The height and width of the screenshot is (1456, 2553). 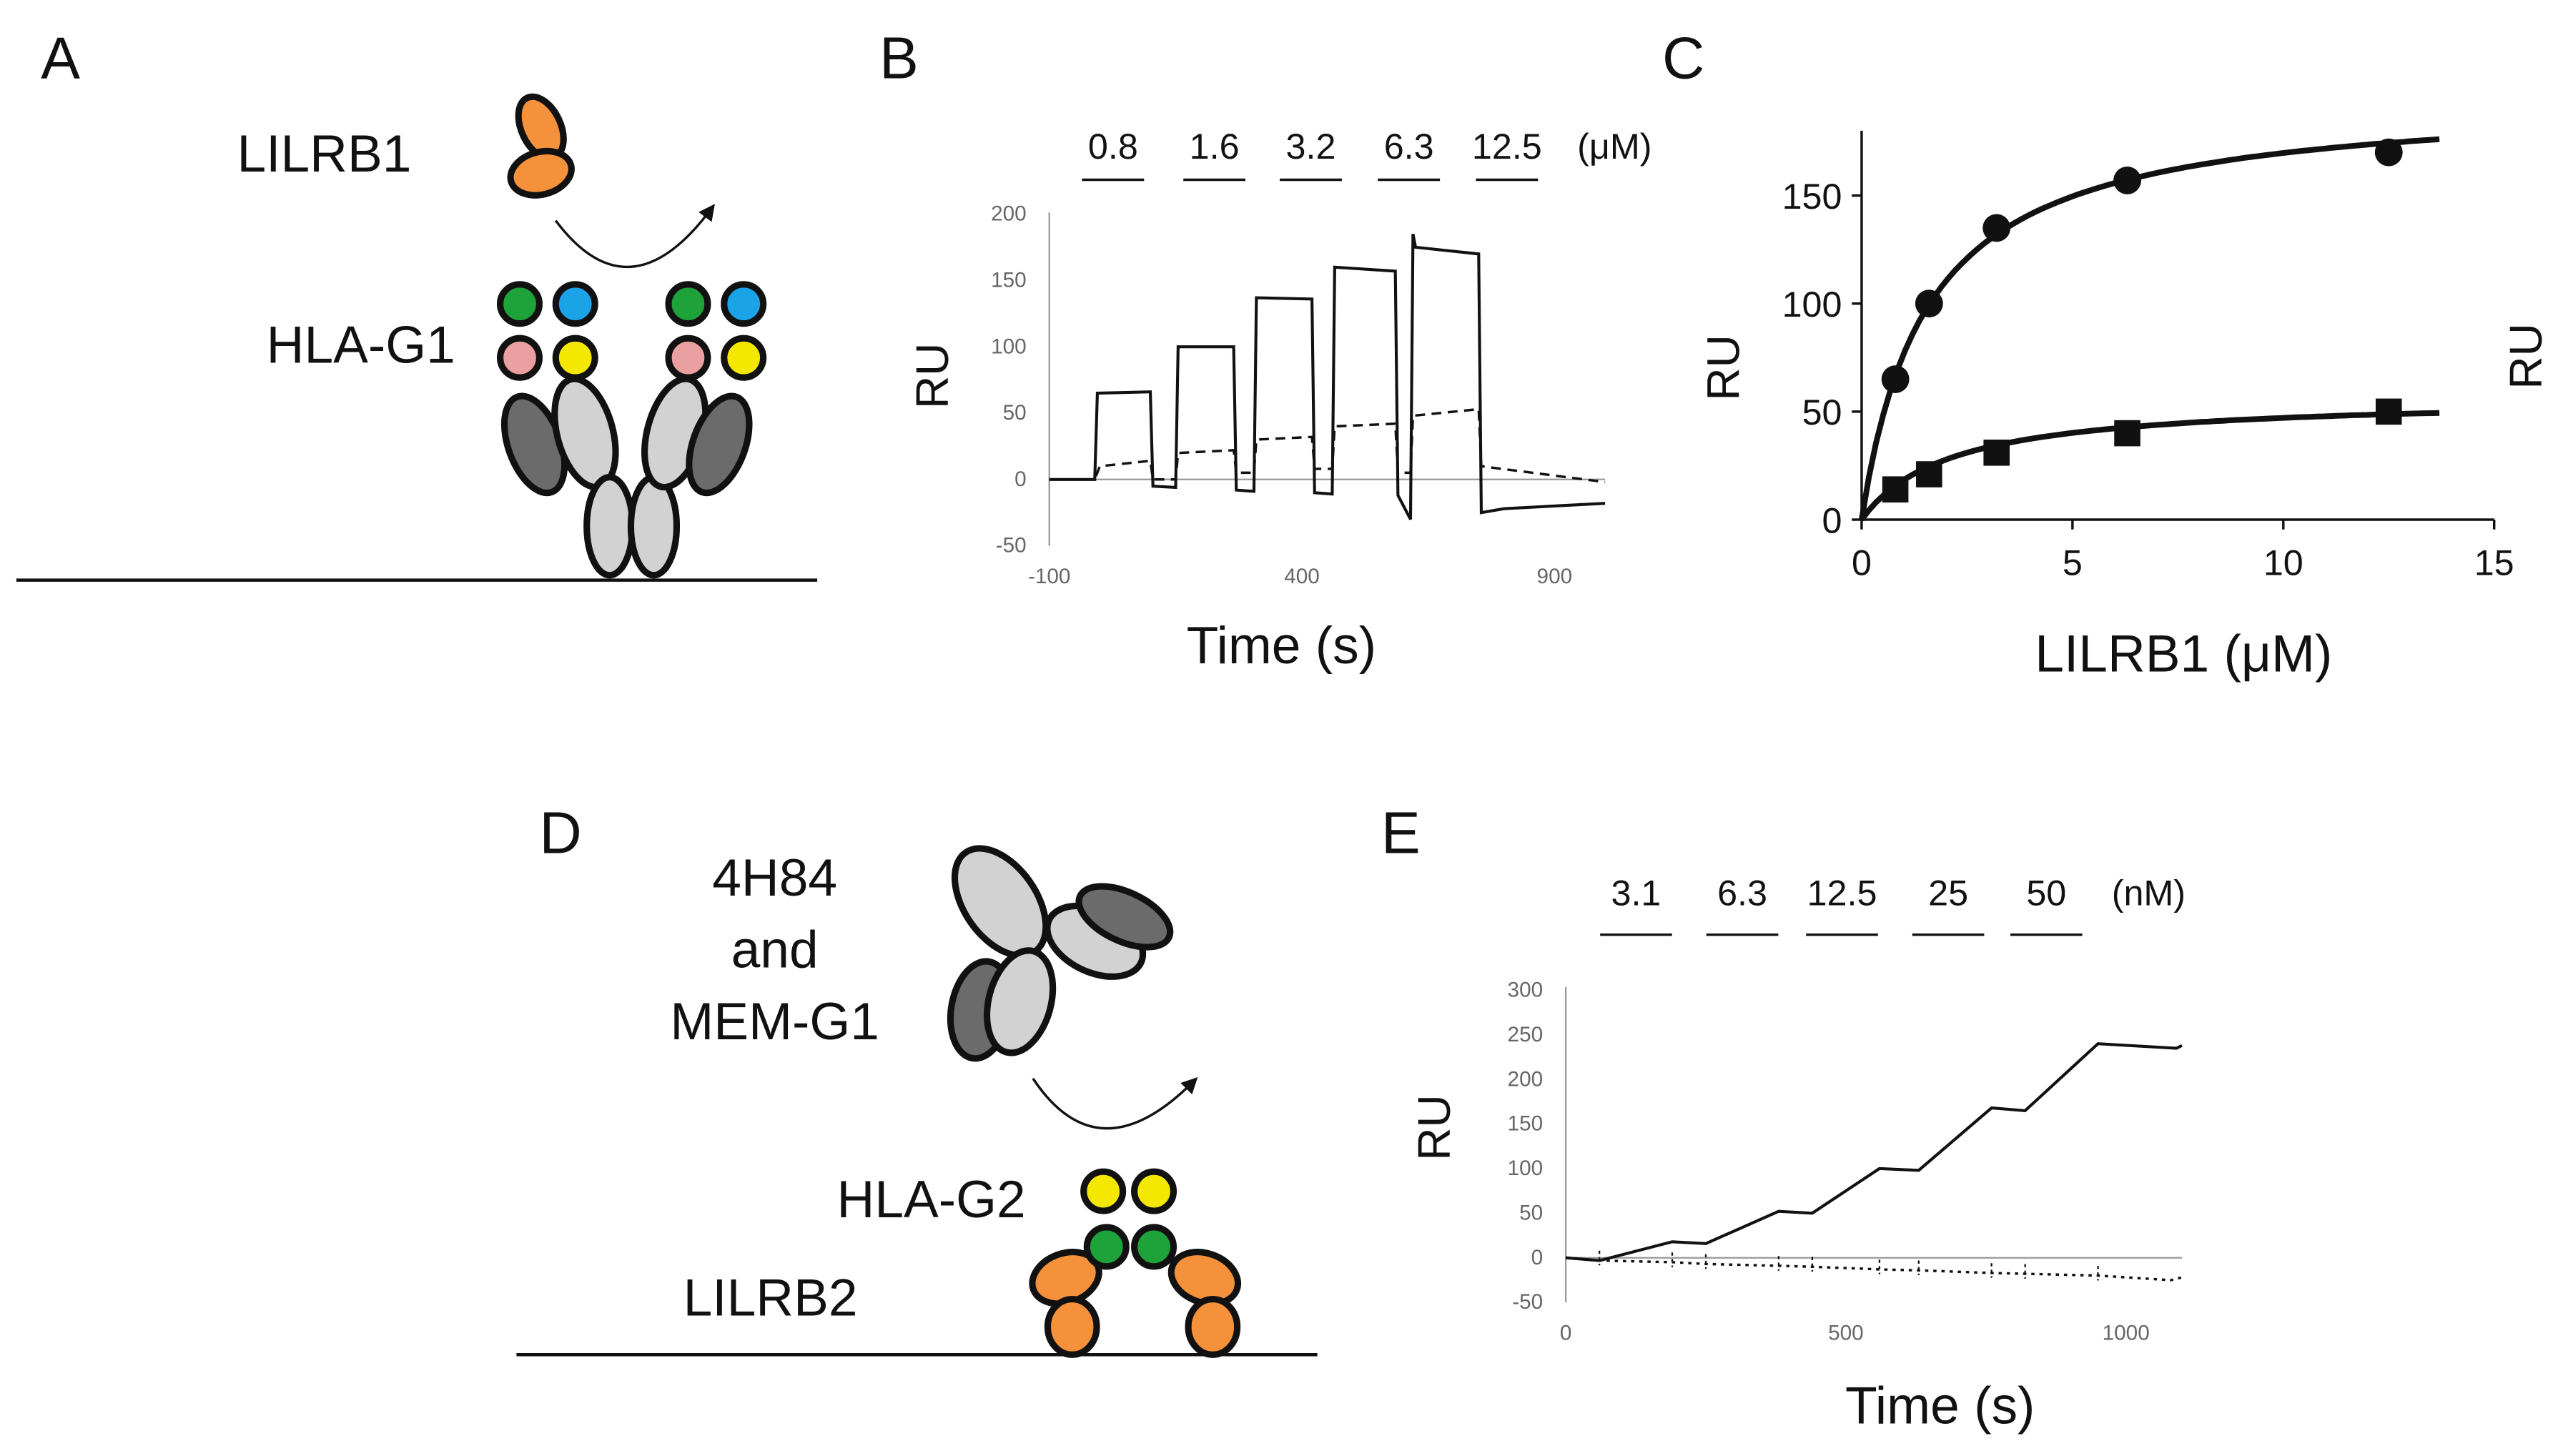 What do you see at coordinates (1302, 576) in the screenshot?
I see `panel-b-x-tick-label: 400` at bounding box center [1302, 576].